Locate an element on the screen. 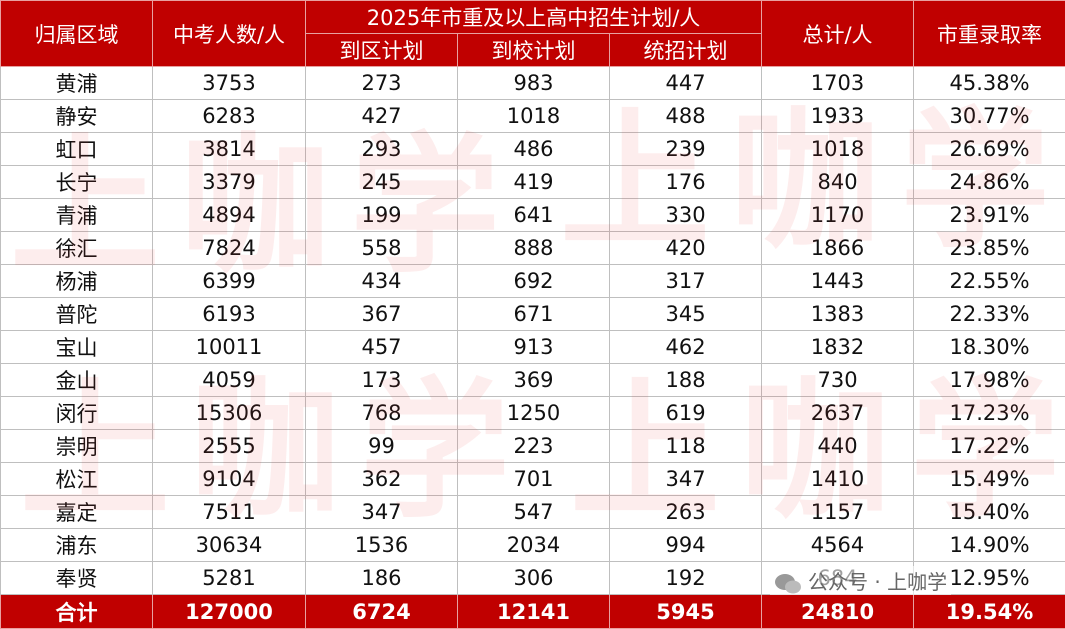  cell: 558 is located at coordinates (382, 248).